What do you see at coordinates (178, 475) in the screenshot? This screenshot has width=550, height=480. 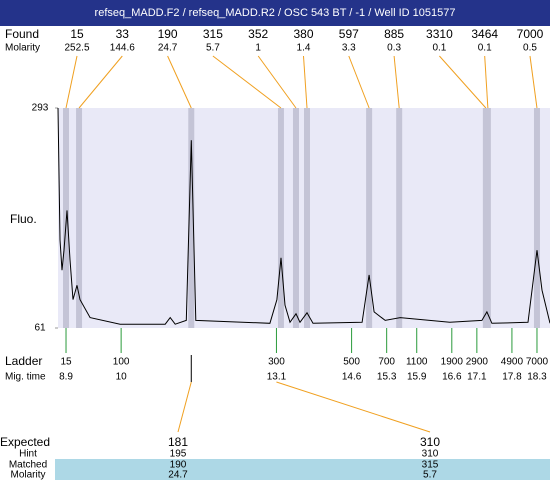 I see `expected-molarity: 24.7` at bounding box center [178, 475].